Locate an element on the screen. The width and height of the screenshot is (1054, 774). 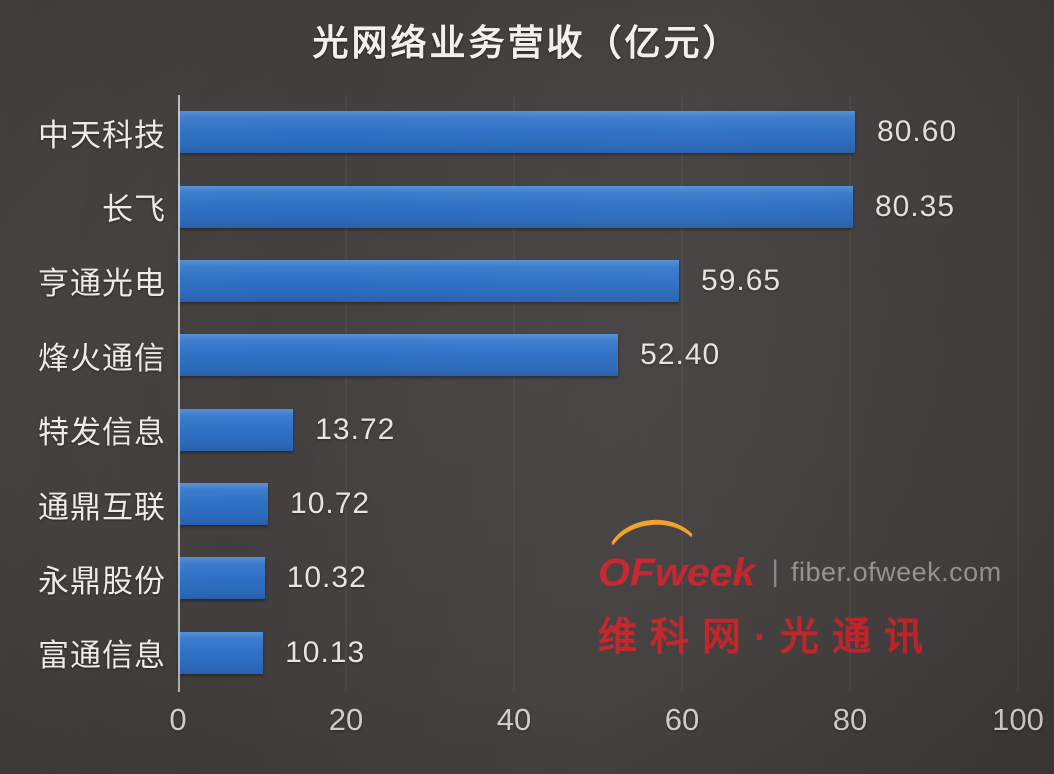
value-label: 10.13 is located at coordinates (325, 652).